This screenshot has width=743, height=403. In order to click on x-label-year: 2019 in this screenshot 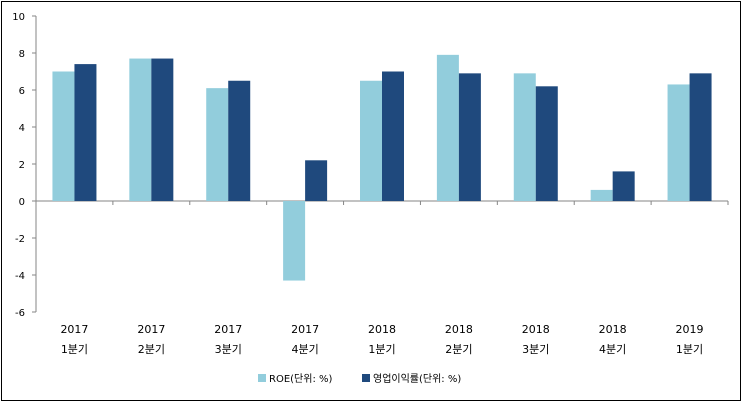, I will do `click(690, 329)`.